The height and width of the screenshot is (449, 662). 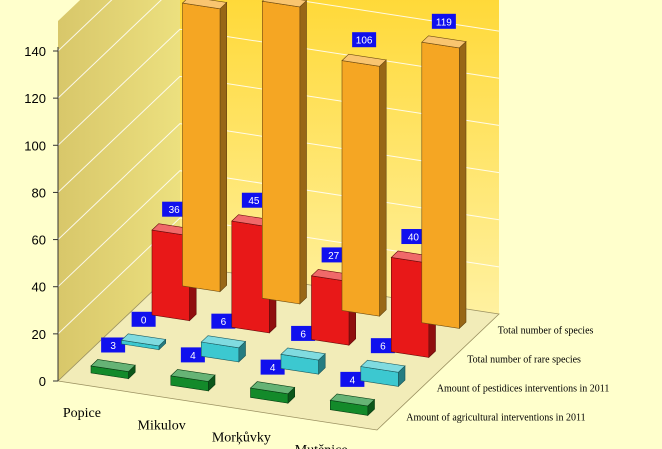 I want to click on y-tick-label: 40, so click(x=39, y=287).